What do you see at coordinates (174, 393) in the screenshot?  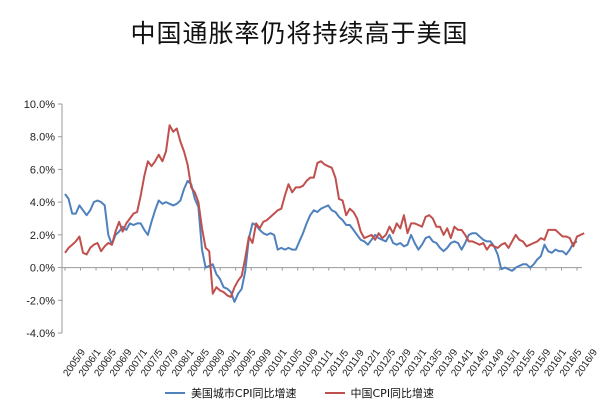 I see `legend-swatch-us` at bounding box center [174, 393].